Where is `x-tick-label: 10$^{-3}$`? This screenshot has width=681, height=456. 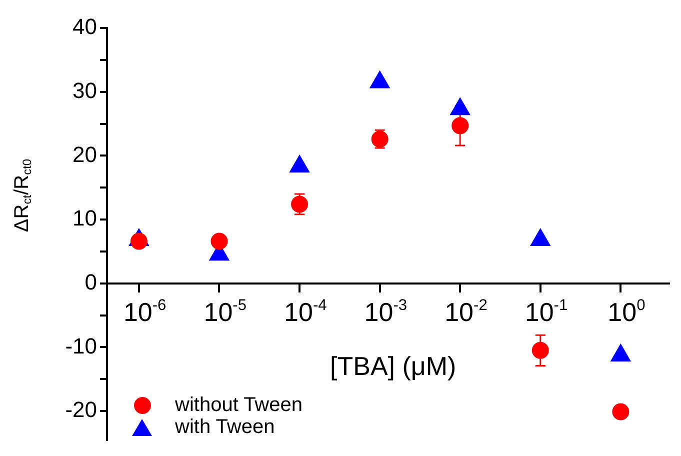 x-tick-label: 10$^{-3}$ is located at coordinates (386, 312).